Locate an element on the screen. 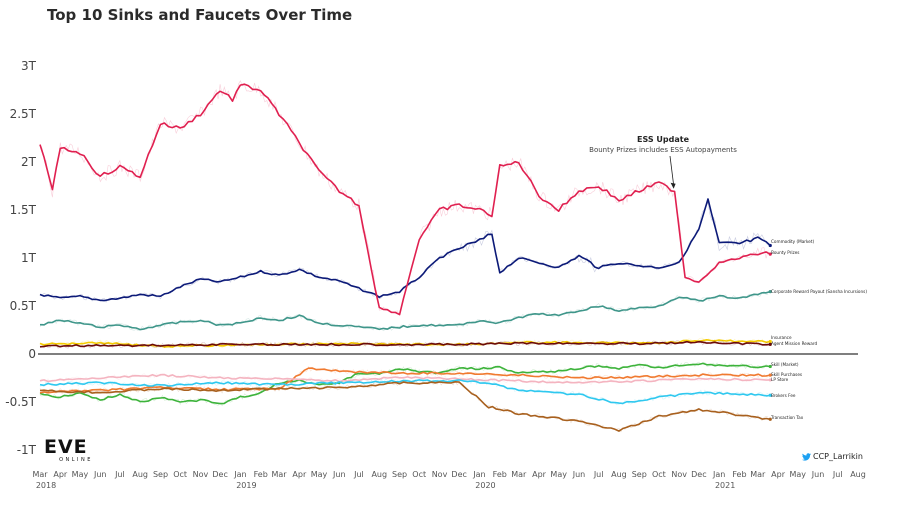 This screenshot has height=506, width=900. y-tick-label: 3T is located at coordinates (29, 66).